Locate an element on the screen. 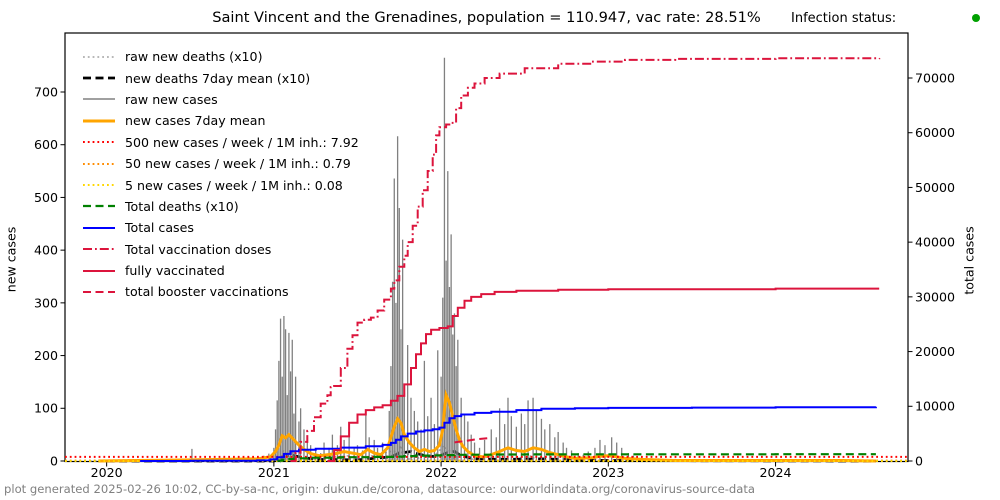 This screenshot has width=1000, height=500. x-tick-label: 2022 is located at coordinates (441, 472).